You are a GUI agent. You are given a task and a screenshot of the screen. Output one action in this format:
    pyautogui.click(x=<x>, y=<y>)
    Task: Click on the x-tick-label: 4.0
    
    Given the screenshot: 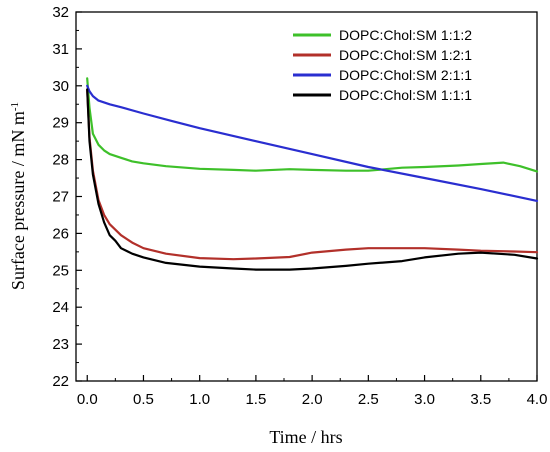 What is the action you would take?
    pyautogui.click(x=537, y=399)
    